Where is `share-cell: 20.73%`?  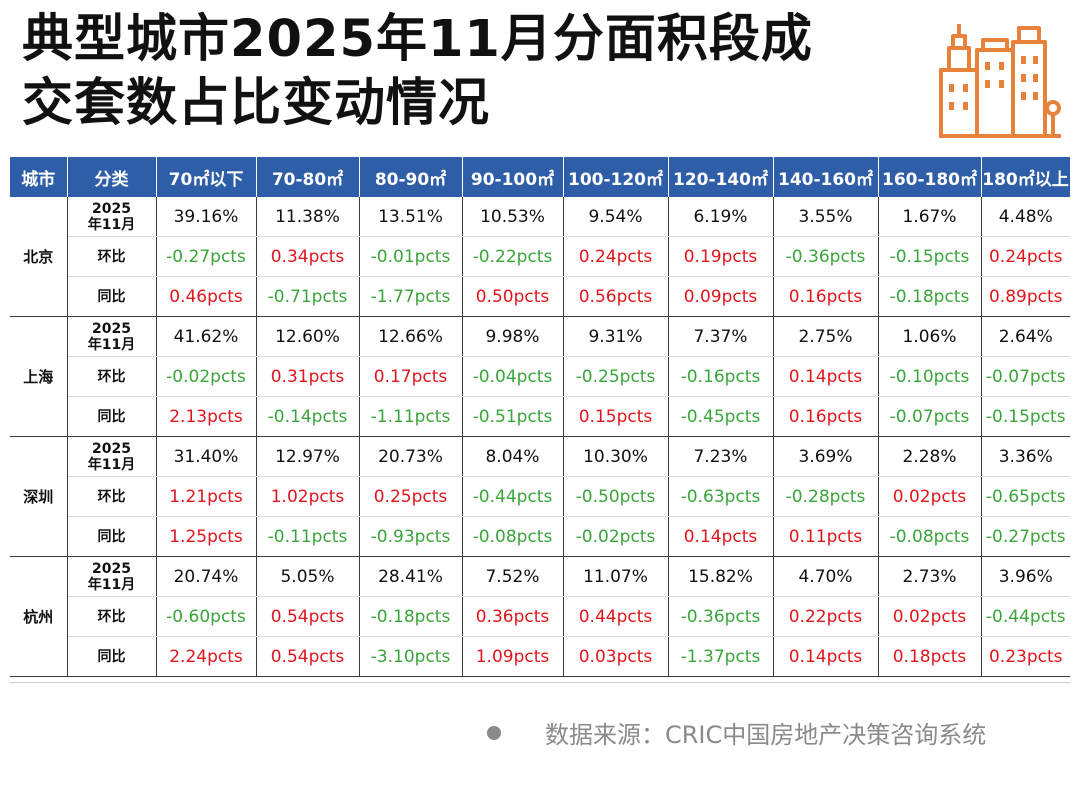
share-cell: 20.73% is located at coordinates (411, 456).